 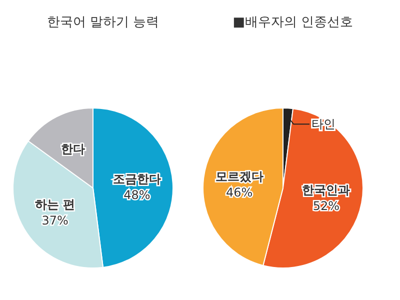 I want to click on data-label: 48%, so click(x=137, y=195).